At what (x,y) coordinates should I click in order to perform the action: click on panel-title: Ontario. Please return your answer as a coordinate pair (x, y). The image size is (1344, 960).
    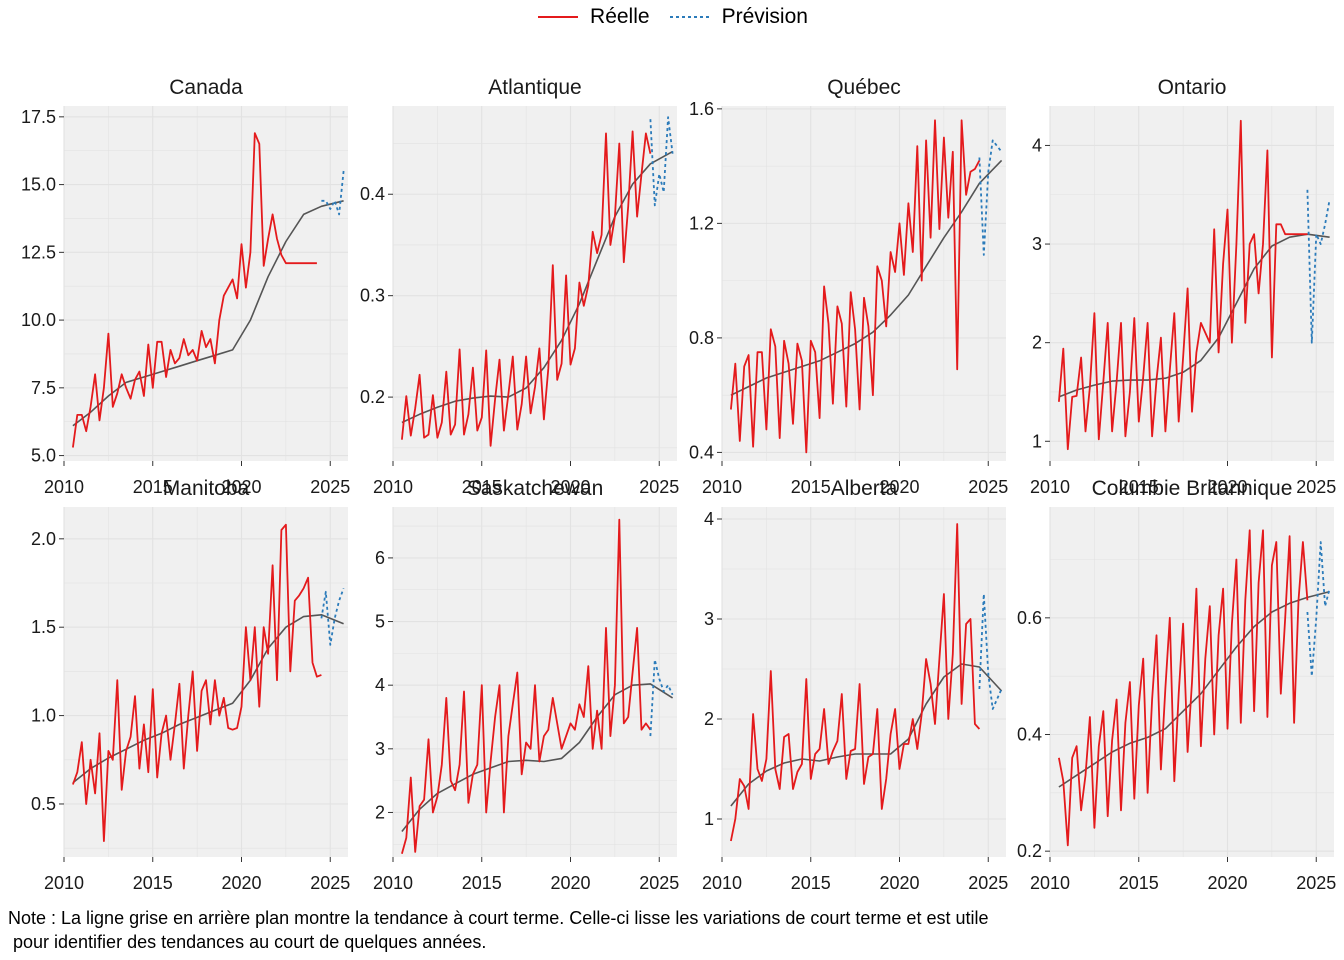
    Looking at the image, I should click on (1192, 87).